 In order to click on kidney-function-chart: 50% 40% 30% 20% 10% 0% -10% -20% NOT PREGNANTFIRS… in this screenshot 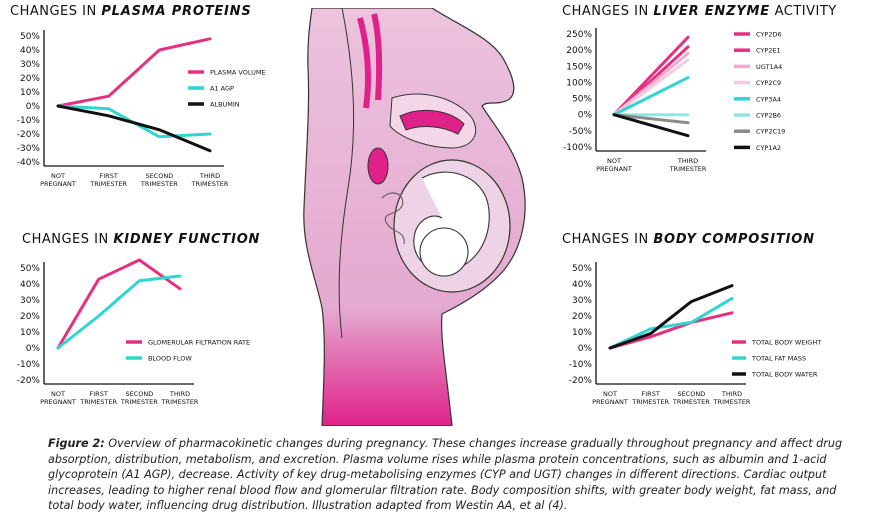, I will do `click(133, 332)`.